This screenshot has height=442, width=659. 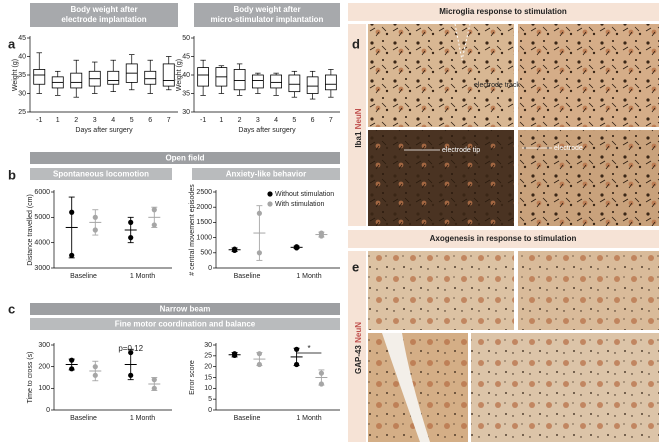 I want to click on chart-title: Spontaneous locomotion, so click(x=101, y=174).